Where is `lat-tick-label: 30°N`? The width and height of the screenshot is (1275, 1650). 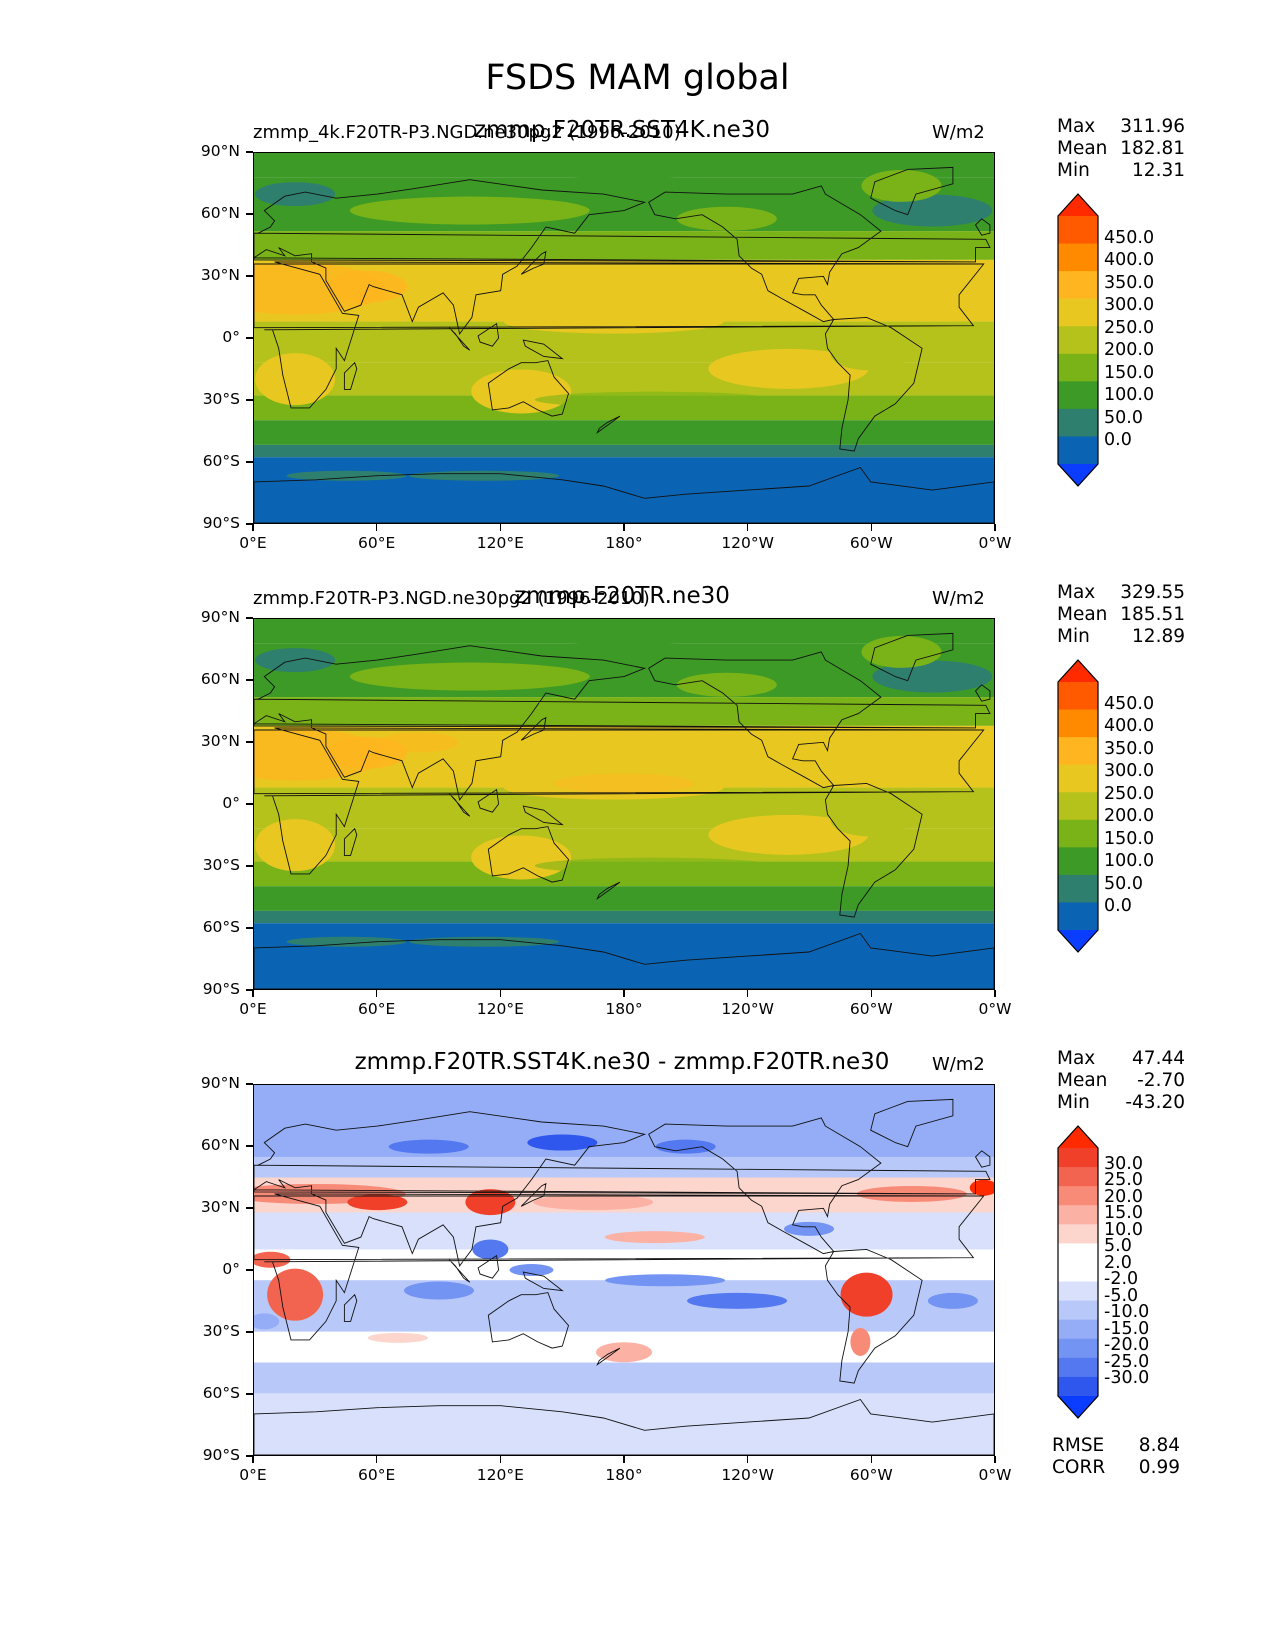
lat-tick-label: 30°N is located at coordinates (220, 741).